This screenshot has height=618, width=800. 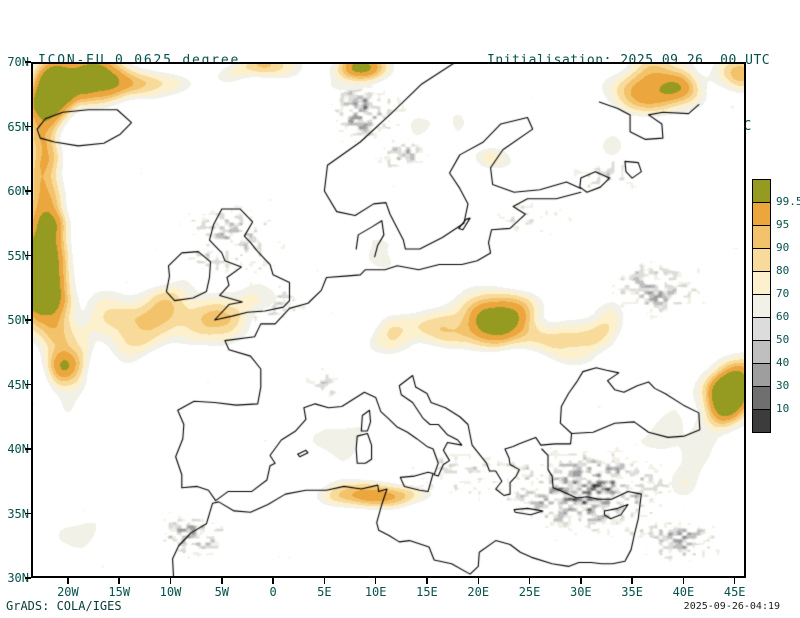 I want to click on lon-tick-label: 30E, so click(x=580, y=592).